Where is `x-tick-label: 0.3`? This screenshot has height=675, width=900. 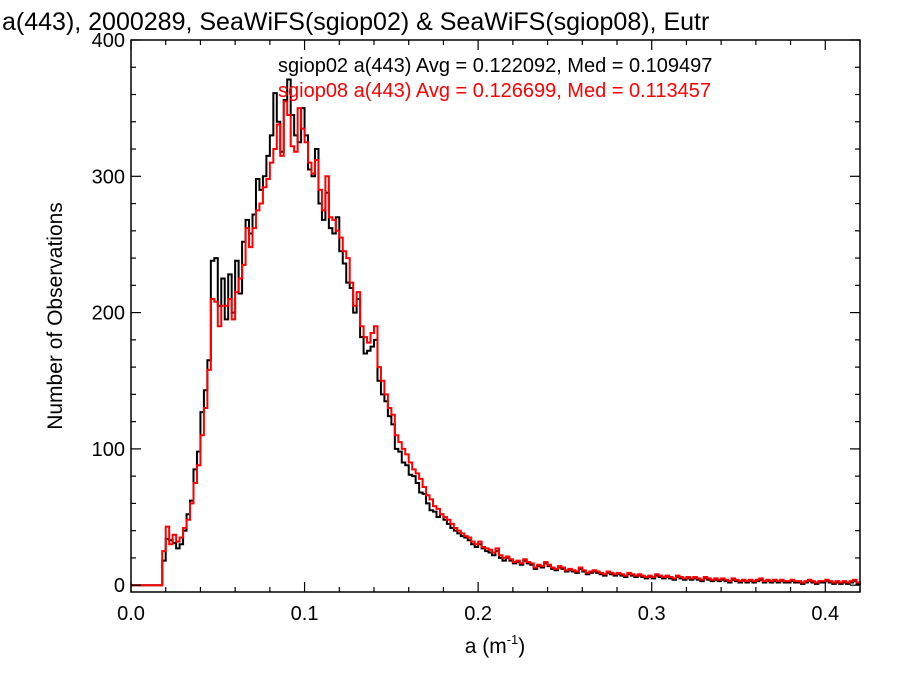 x-tick-label: 0.3 is located at coordinates (652, 614).